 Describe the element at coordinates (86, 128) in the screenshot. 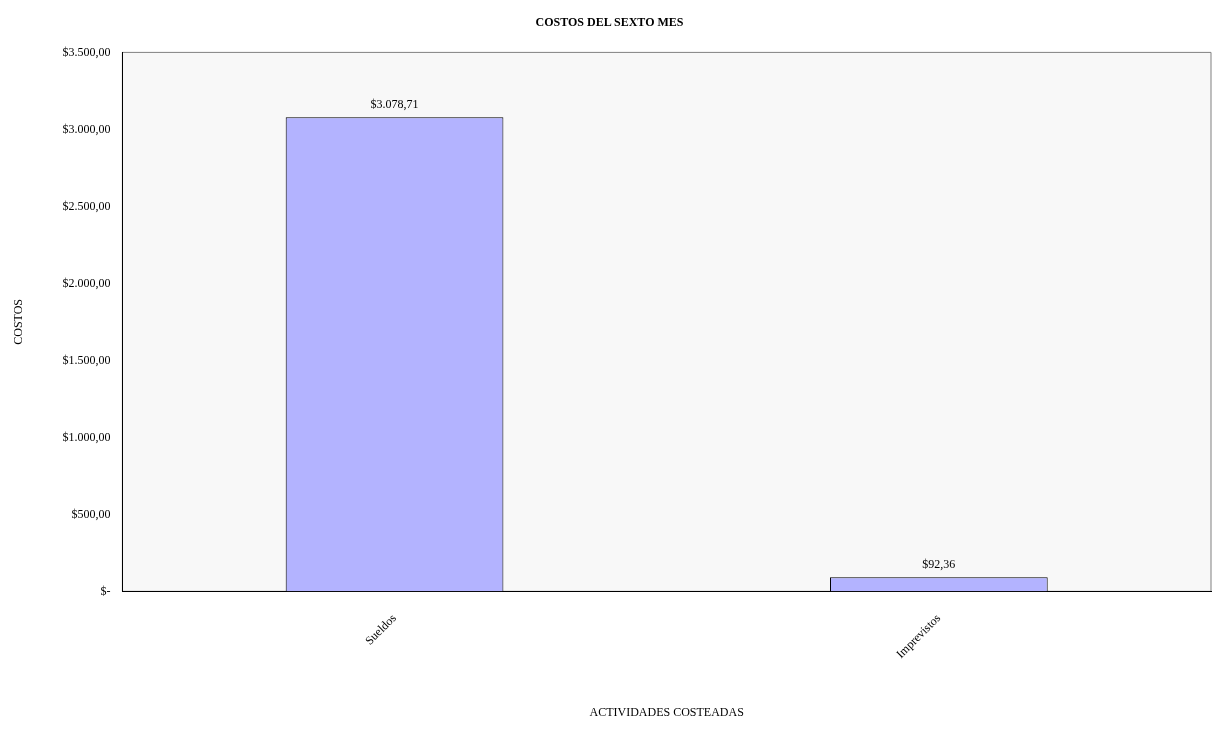

I see `y-tick-label: $3.000,00` at that location.